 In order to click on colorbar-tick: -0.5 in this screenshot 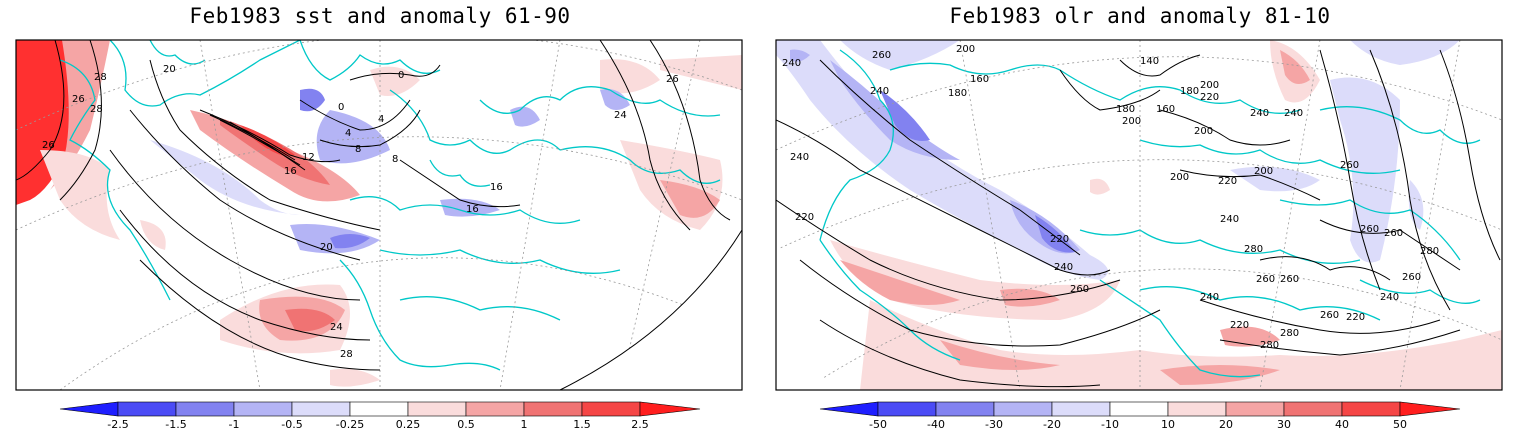, I will do `click(291, 424)`.